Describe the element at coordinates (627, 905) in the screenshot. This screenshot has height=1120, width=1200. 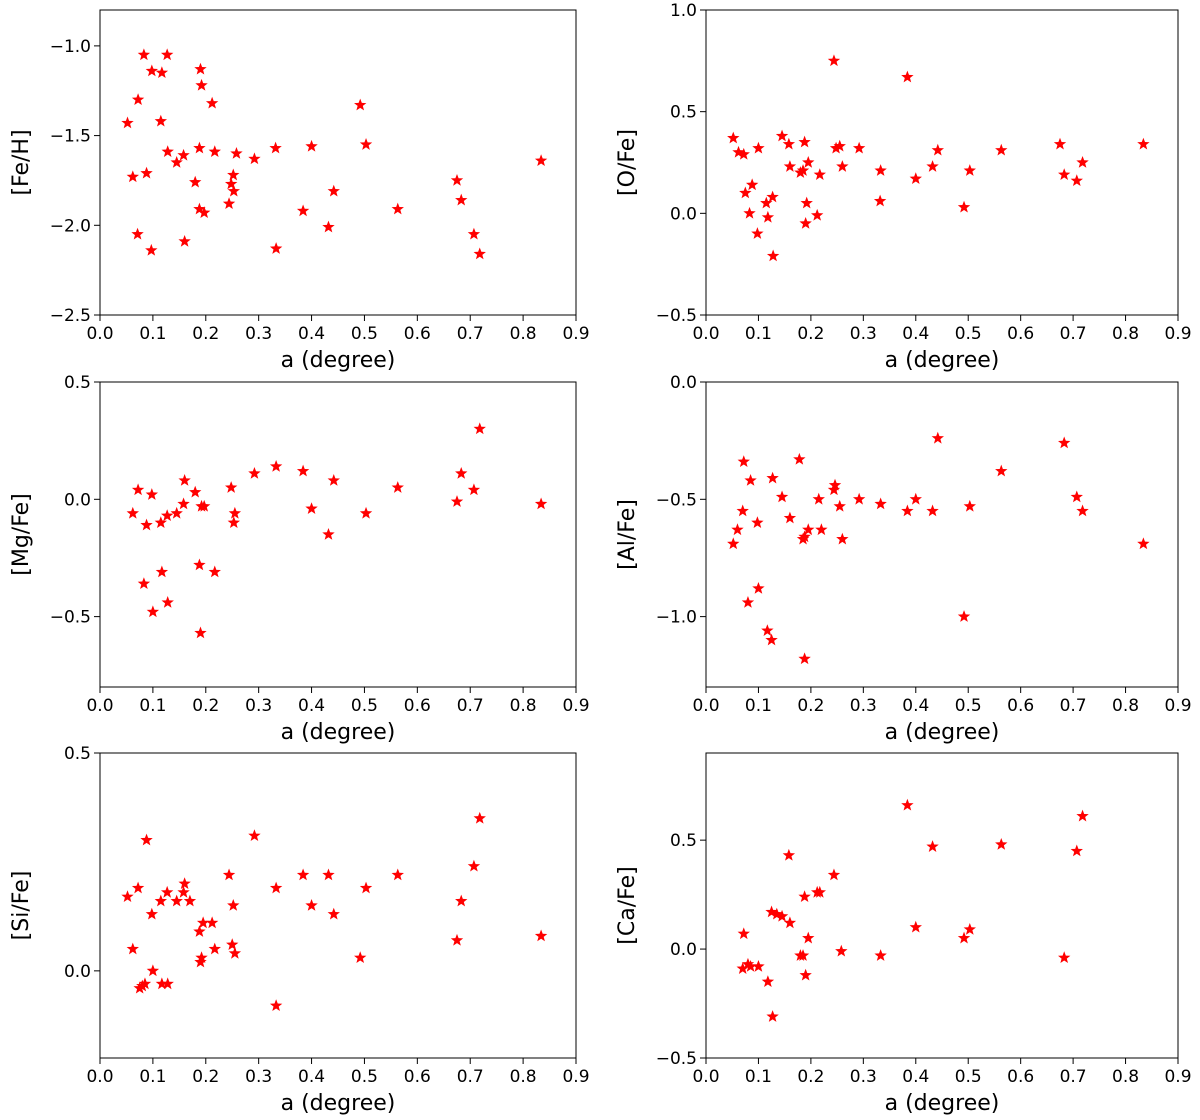
I see `y-axis-label: [Ca/Fe]` at that location.